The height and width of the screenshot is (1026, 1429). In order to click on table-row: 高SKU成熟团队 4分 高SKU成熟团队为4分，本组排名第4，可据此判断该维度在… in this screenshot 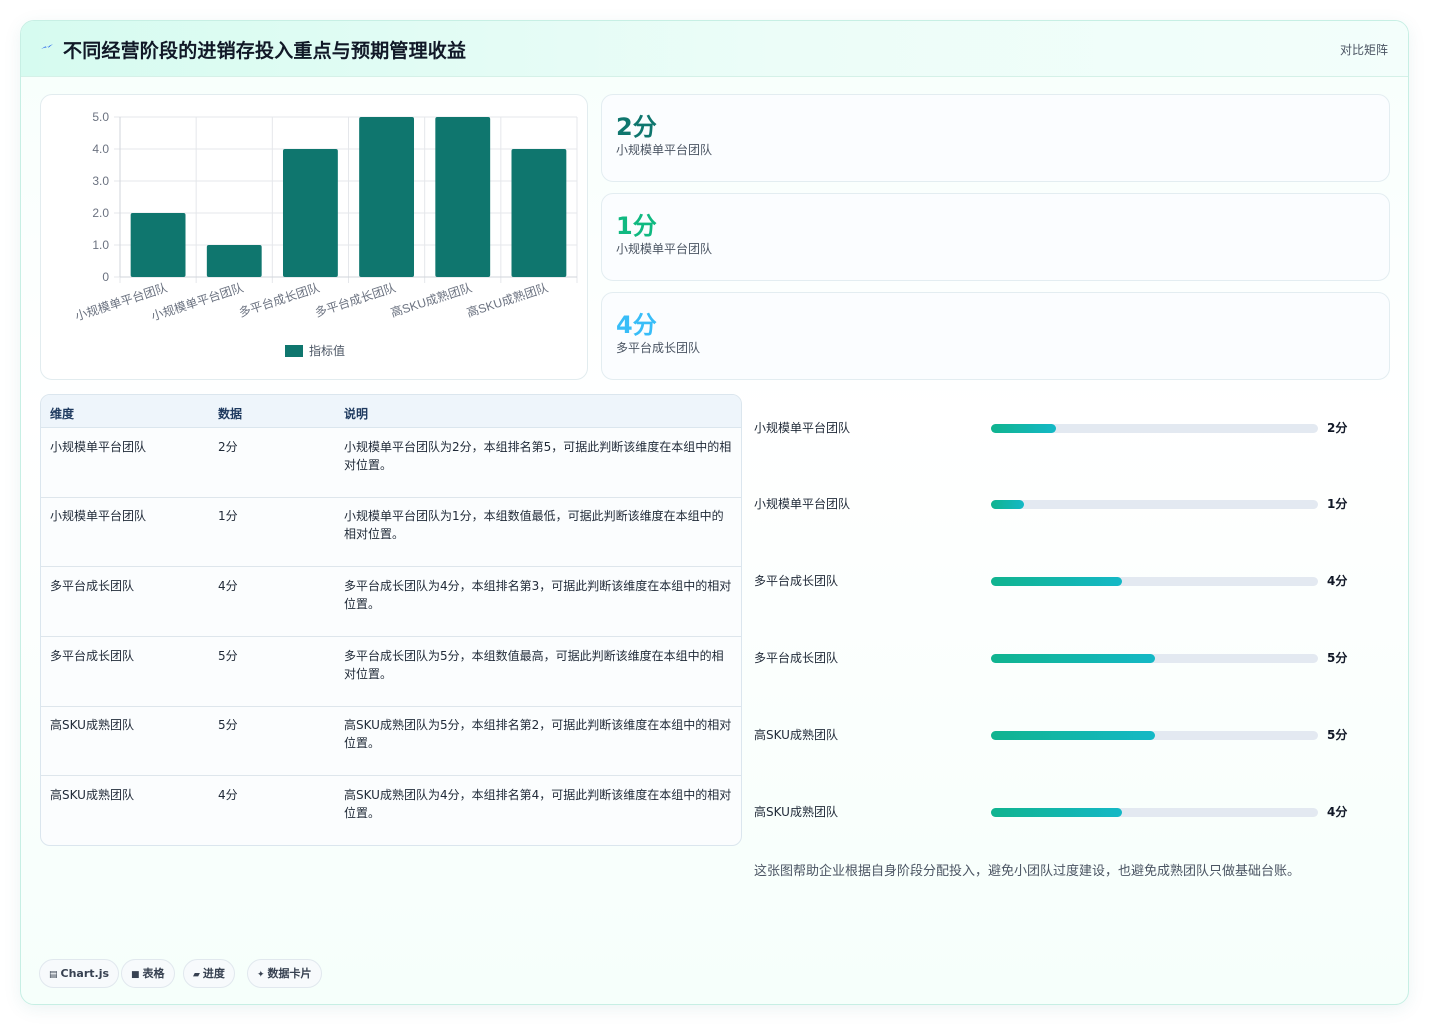, I will do `click(391, 810)`.